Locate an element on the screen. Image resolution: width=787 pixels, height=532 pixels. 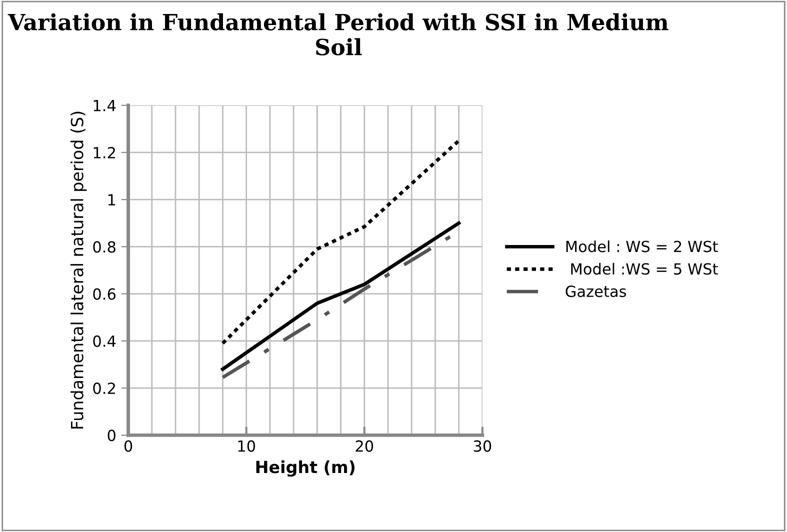
legend-label: Gazetas is located at coordinates (596, 292).